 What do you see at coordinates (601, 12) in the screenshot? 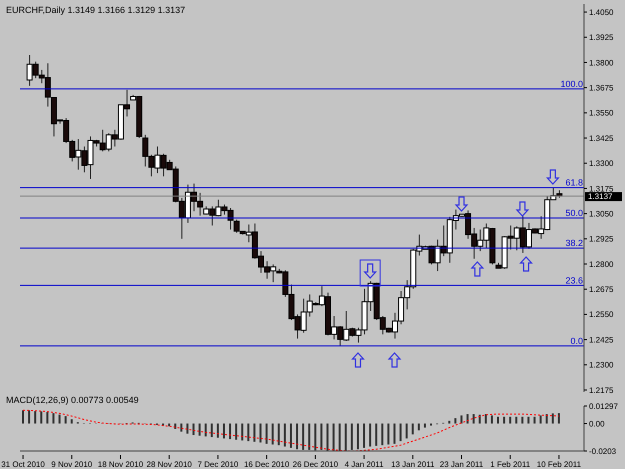
I see `y-tick-label: 1.4050` at bounding box center [601, 12].